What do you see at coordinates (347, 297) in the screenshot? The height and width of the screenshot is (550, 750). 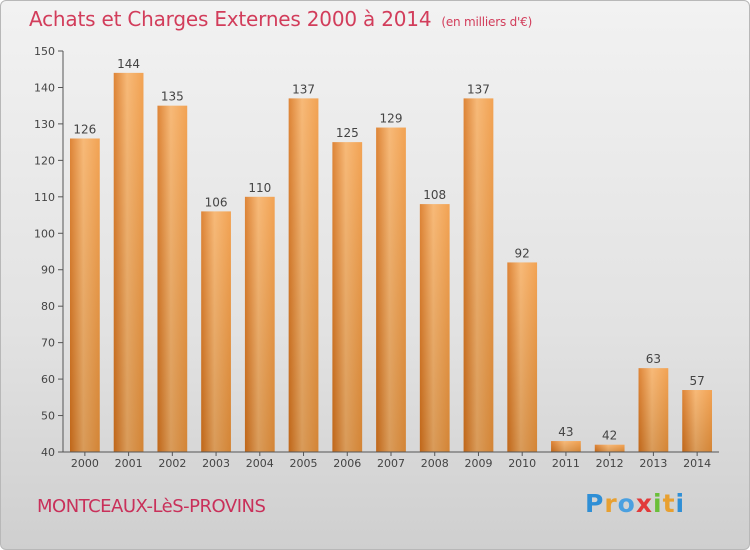 I see `bar-shade-2006` at bounding box center [347, 297].